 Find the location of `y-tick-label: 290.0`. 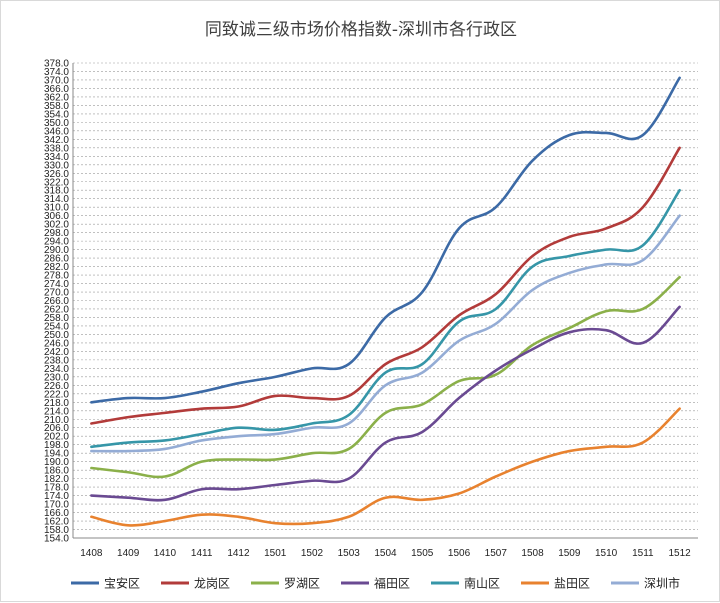

y-tick-label: 290.0 is located at coordinates (56, 250).